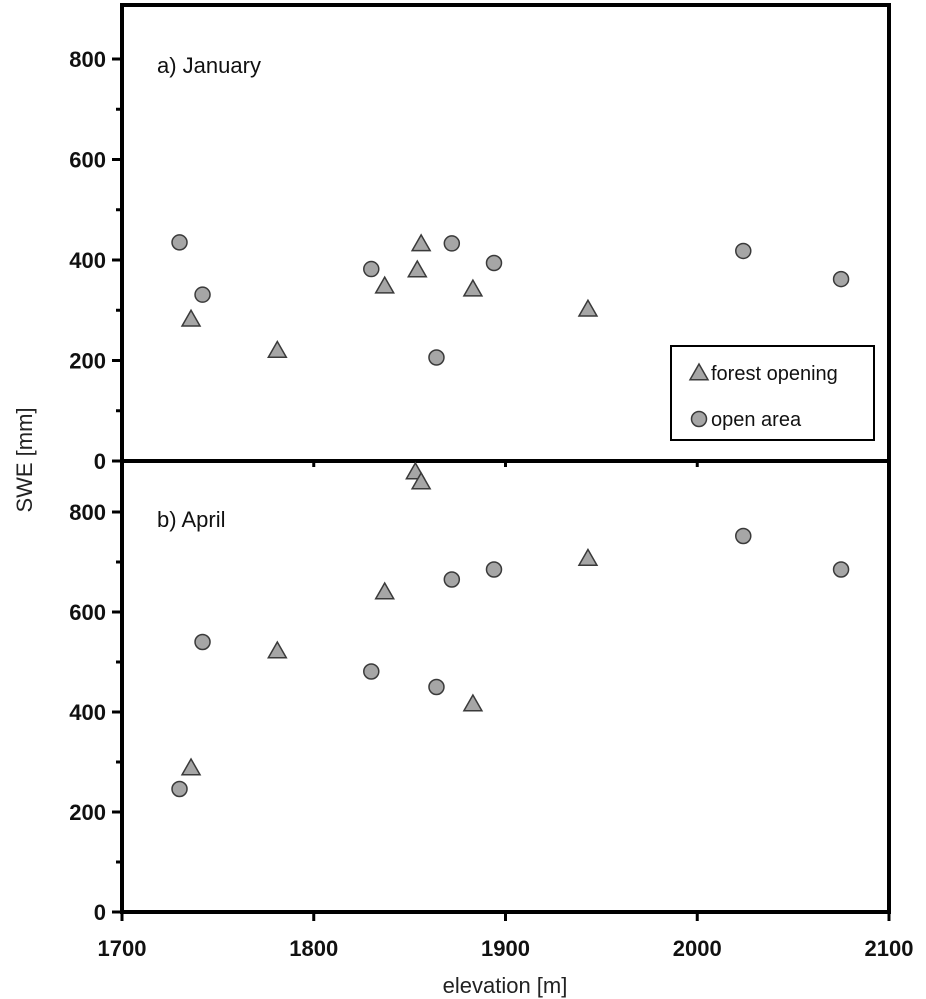  Describe the element at coordinates (87, 160) in the screenshot. I see `y-tick-label-january: 600` at that location.